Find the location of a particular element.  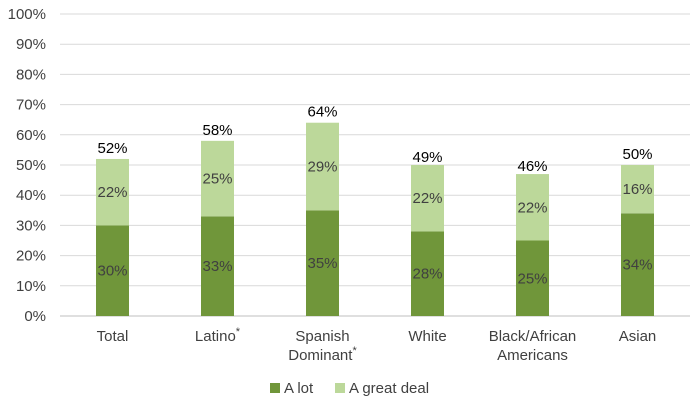

y-tick-label: 70% is located at coordinates (31, 105).